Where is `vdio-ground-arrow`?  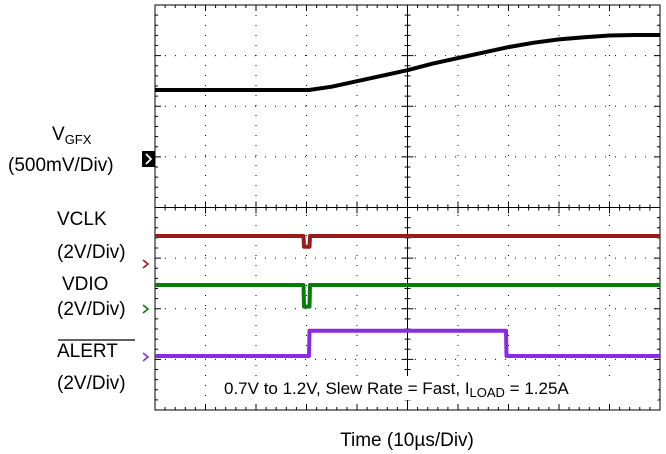 vdio-ground-arrow is located at coordinates (146, 309).